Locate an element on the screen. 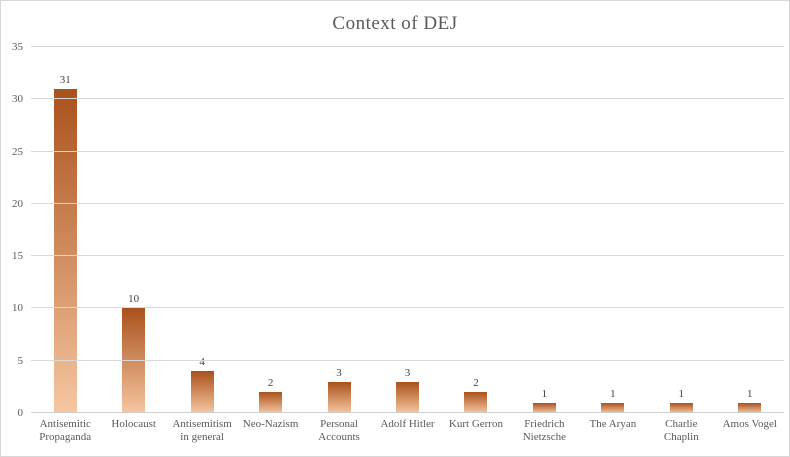 The width and height of the screenshot is (790, 457). y-tick-label: 30 is located at coordinates (17, 99).